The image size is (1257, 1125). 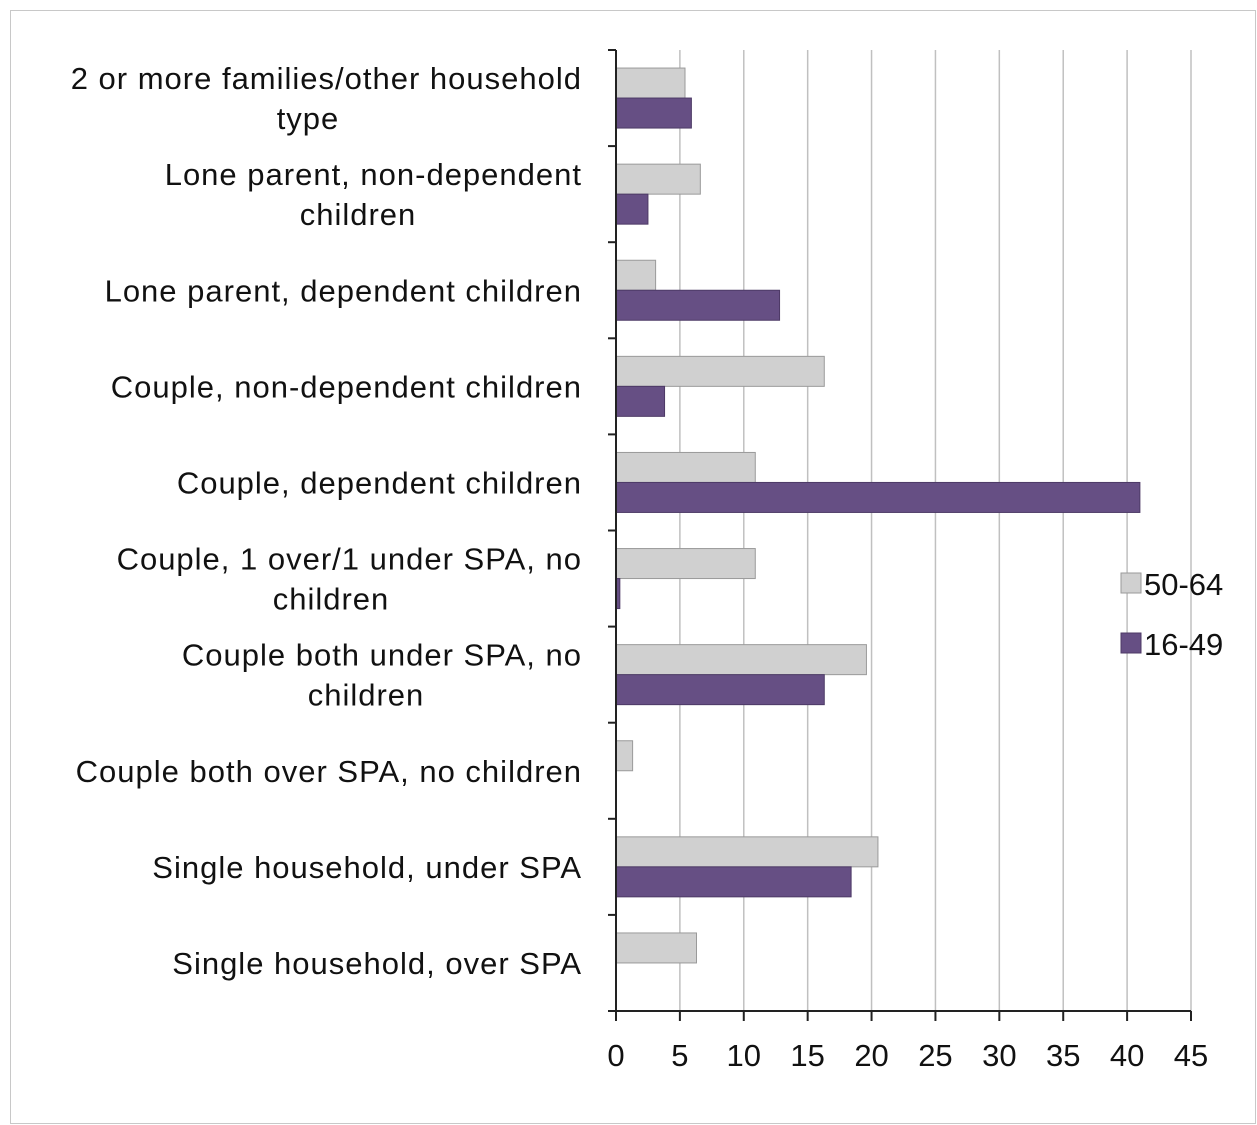 What do you see at coordinates (615, 1055) in the screenshot?
I see `x-tick-label-0: 0` at bounding box center [615, 1055].